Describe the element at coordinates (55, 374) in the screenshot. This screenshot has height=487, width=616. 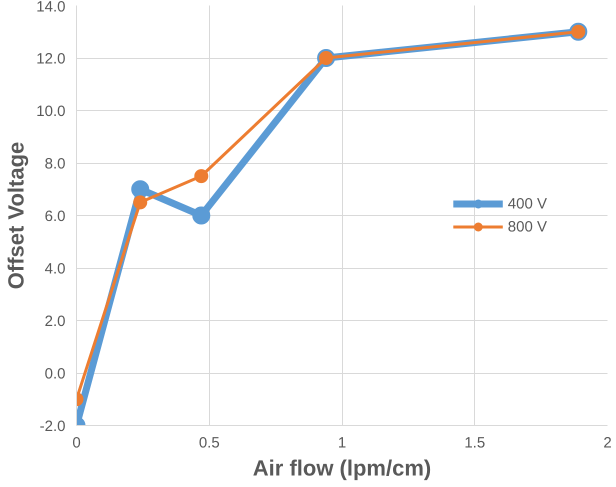
I see `y-tick-label: 0.0` at that location.